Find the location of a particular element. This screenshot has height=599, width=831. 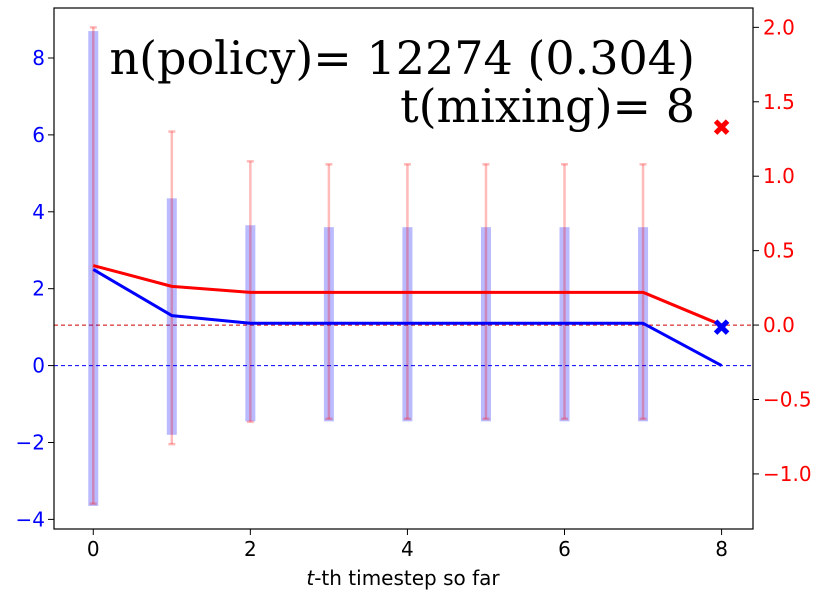

x-axis-label-italic: t is located at coordinates (310, 578).